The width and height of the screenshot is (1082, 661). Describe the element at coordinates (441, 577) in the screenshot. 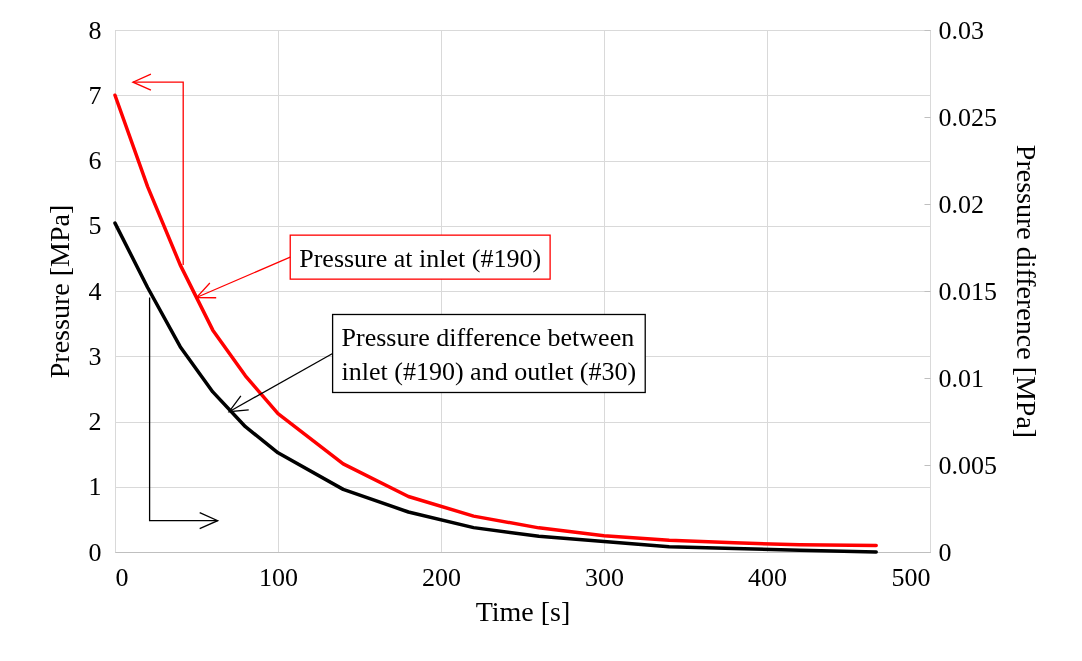

I see `x-tick-label: 200` at that location.